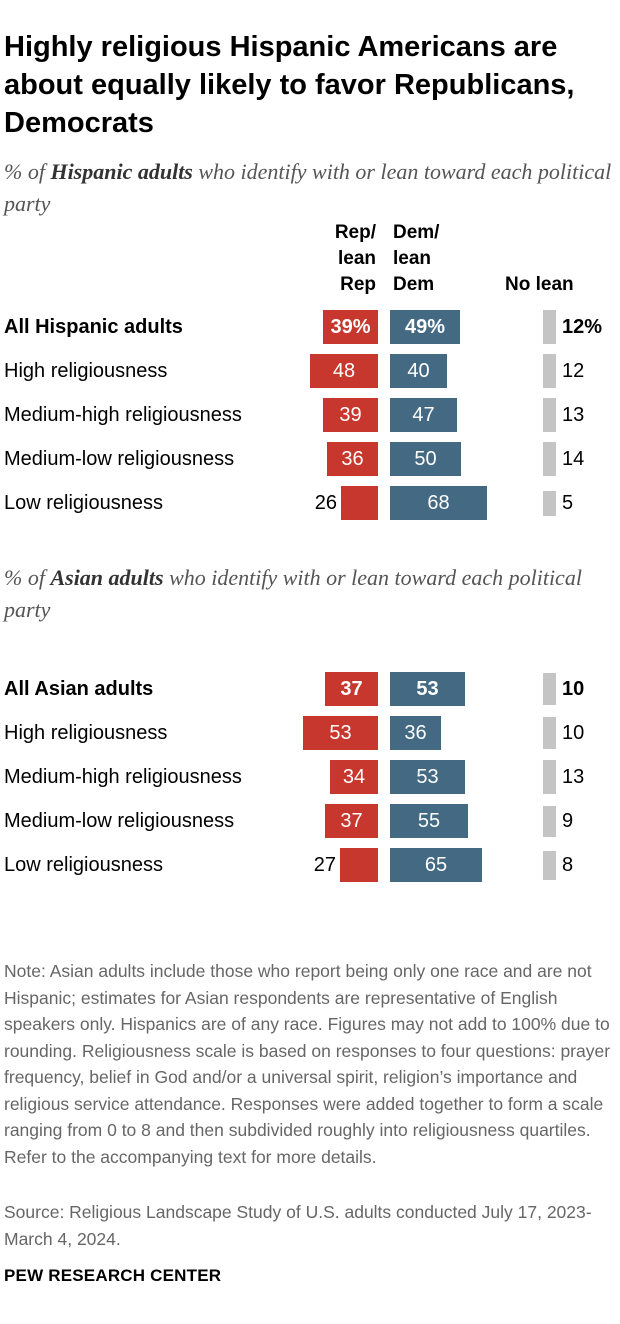  I want to click on dem-value-label: 55, so click(429, 821).